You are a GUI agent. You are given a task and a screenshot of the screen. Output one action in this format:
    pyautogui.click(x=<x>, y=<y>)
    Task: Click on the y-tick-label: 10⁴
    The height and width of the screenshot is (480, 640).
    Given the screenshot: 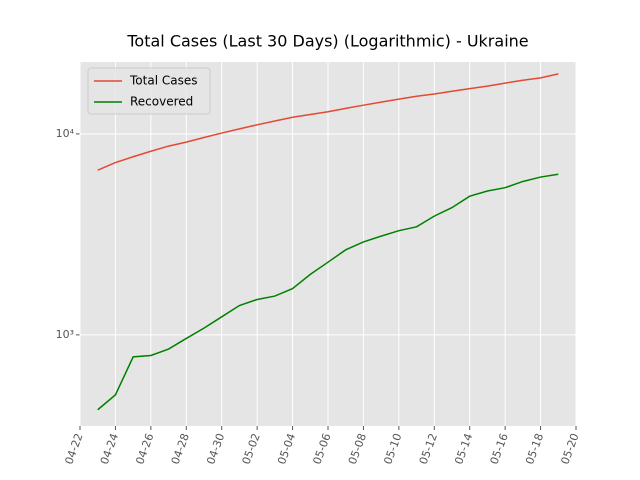 What is the action you would take?
    pyautogui.click(x=65, y=133)
    